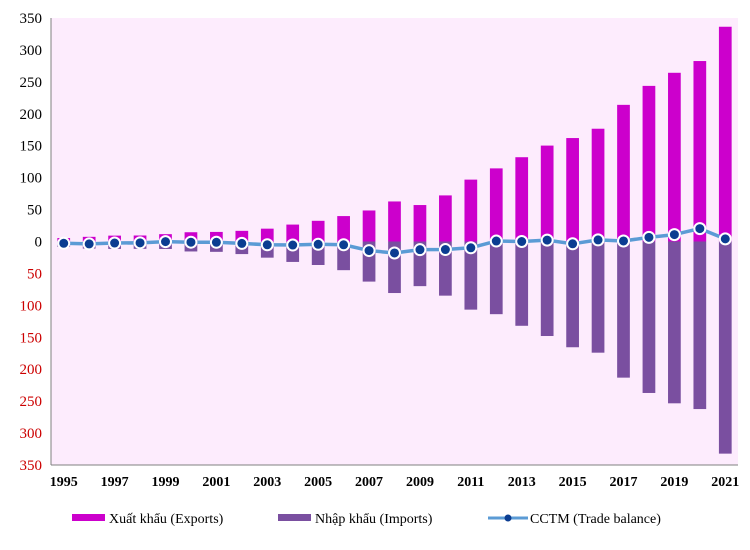 The image size is (750, 550). What do you see at coordinates (420, 482) in the screenshot?
I see `x-tick-label: 2009` at bounding box center [420, 482].